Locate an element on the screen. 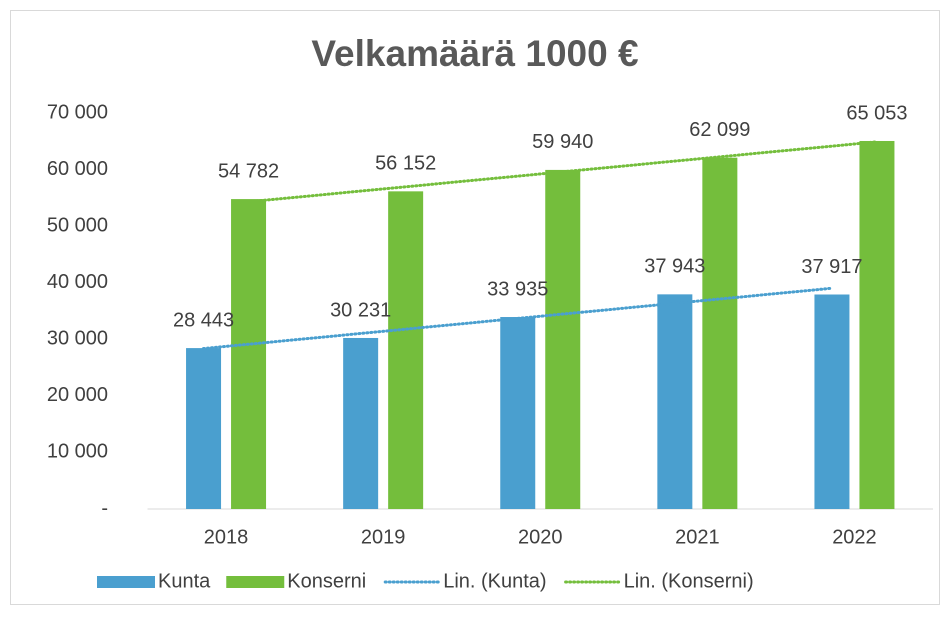 The image size is (951, 617). data-label: 28 443 is located at coordinates (203, 320).